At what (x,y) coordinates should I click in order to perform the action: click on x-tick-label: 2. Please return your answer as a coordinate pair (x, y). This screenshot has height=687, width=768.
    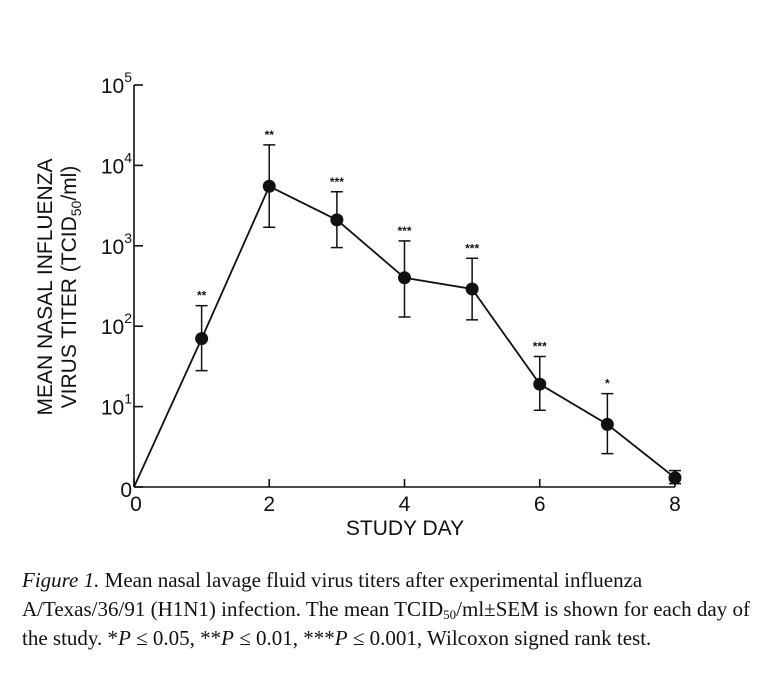
    Looking at the image, I should click on (269, 504).